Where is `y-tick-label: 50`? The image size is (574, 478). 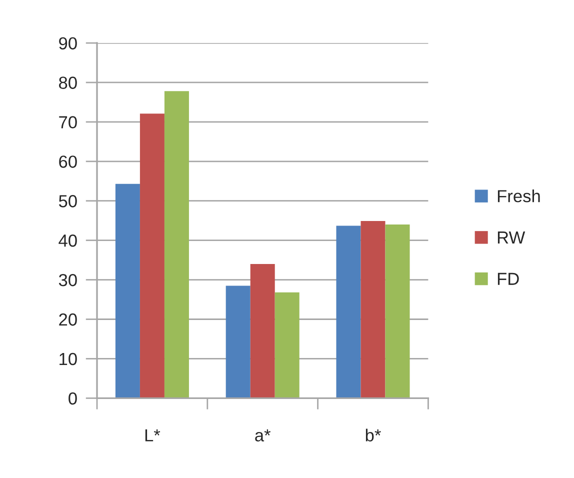
y-tick-label: 50 is located at coordinates (67, 201).